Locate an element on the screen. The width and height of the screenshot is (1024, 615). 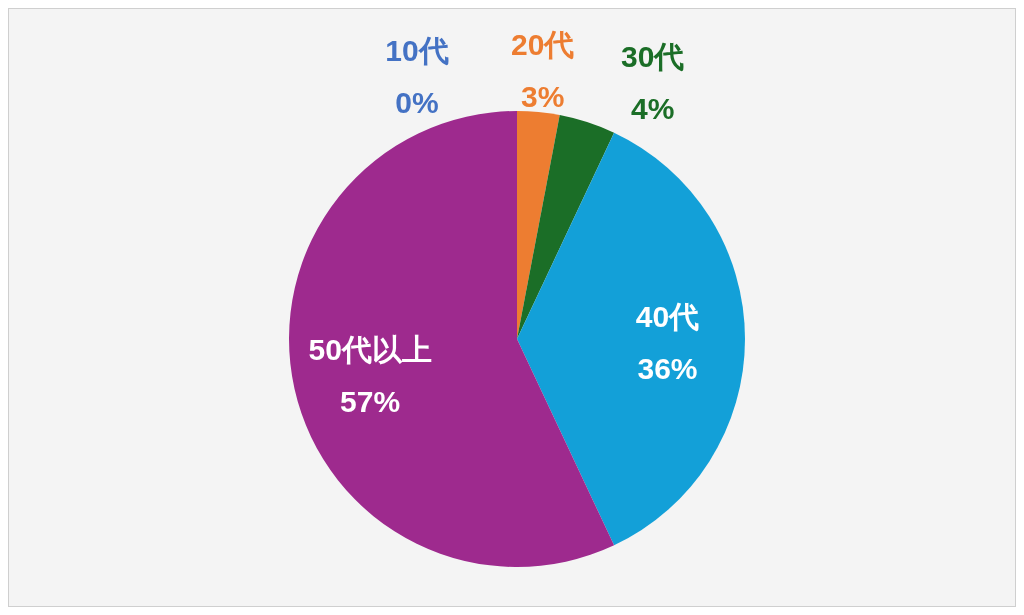
category-label: 10代 is located at coordinates (417, 51).